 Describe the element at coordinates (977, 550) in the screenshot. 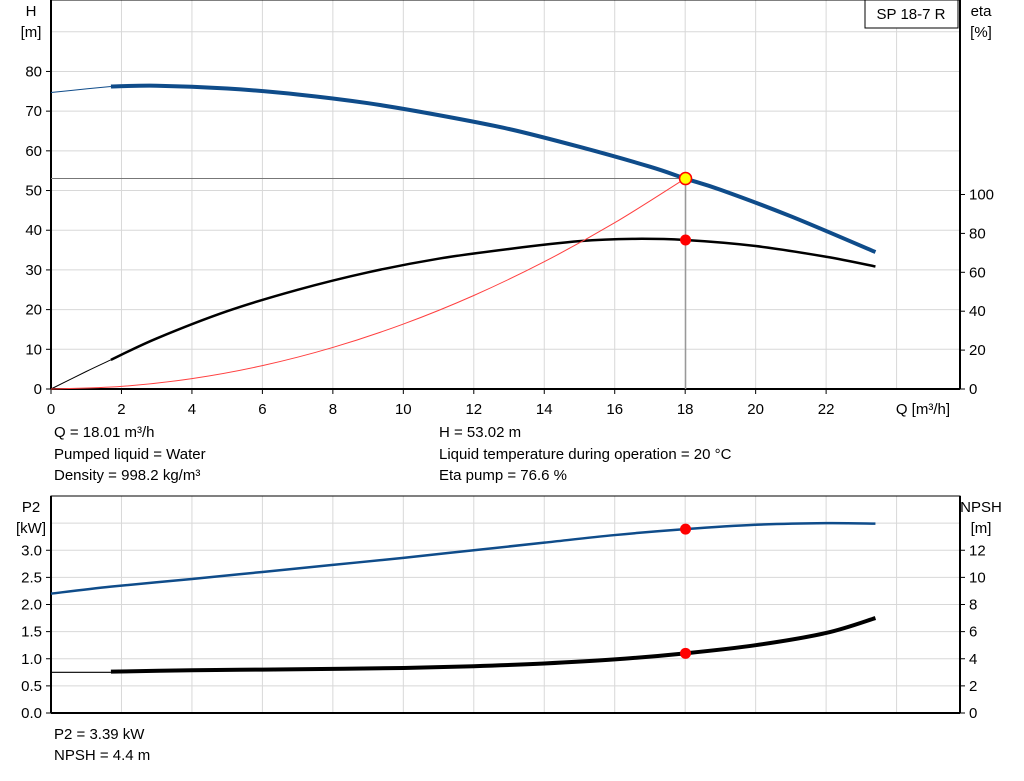

I see `y-tick-label-right: 12` at that location.